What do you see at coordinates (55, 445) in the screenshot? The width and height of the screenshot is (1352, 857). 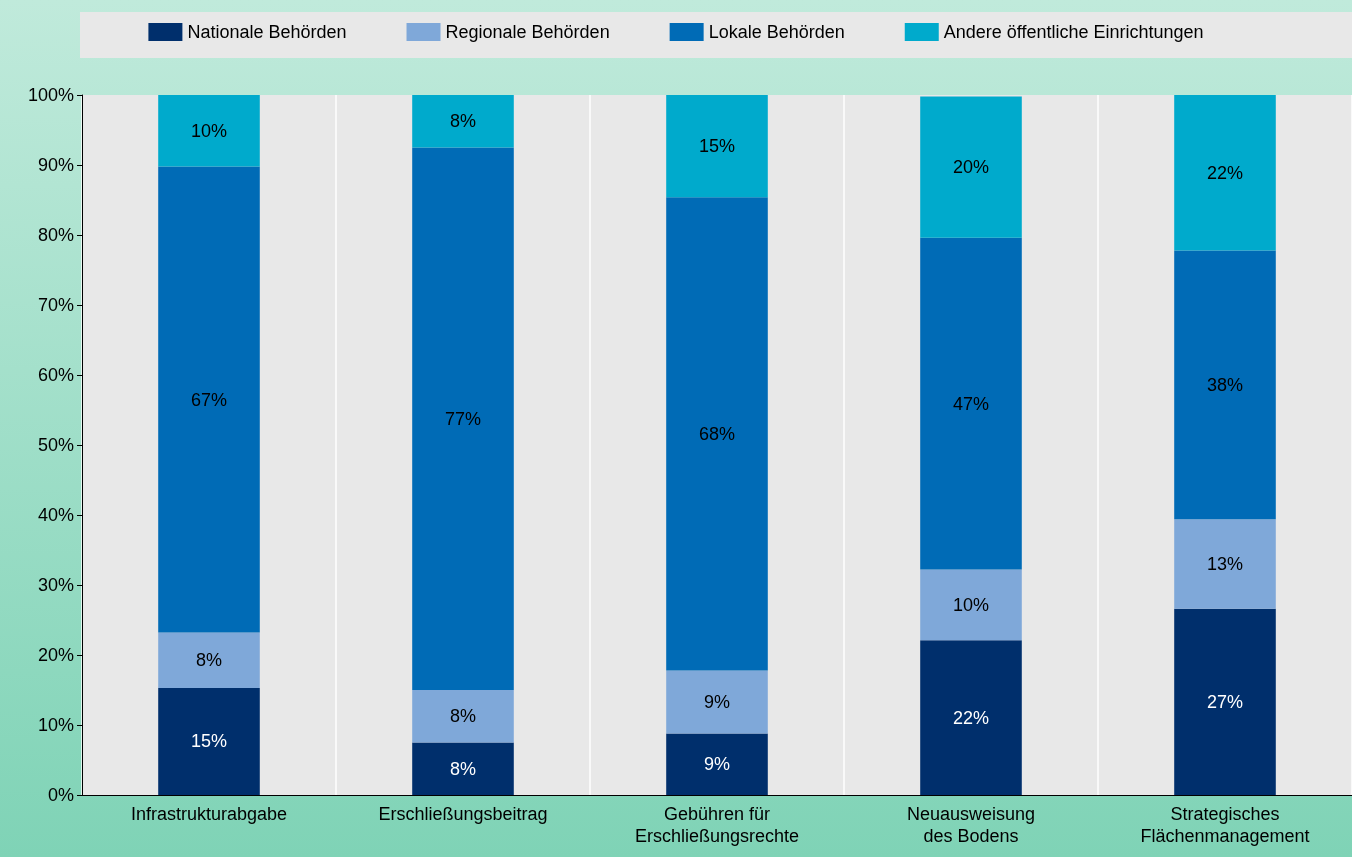 I see `y-tick-label: 50%` at bounding box center [55, 445].